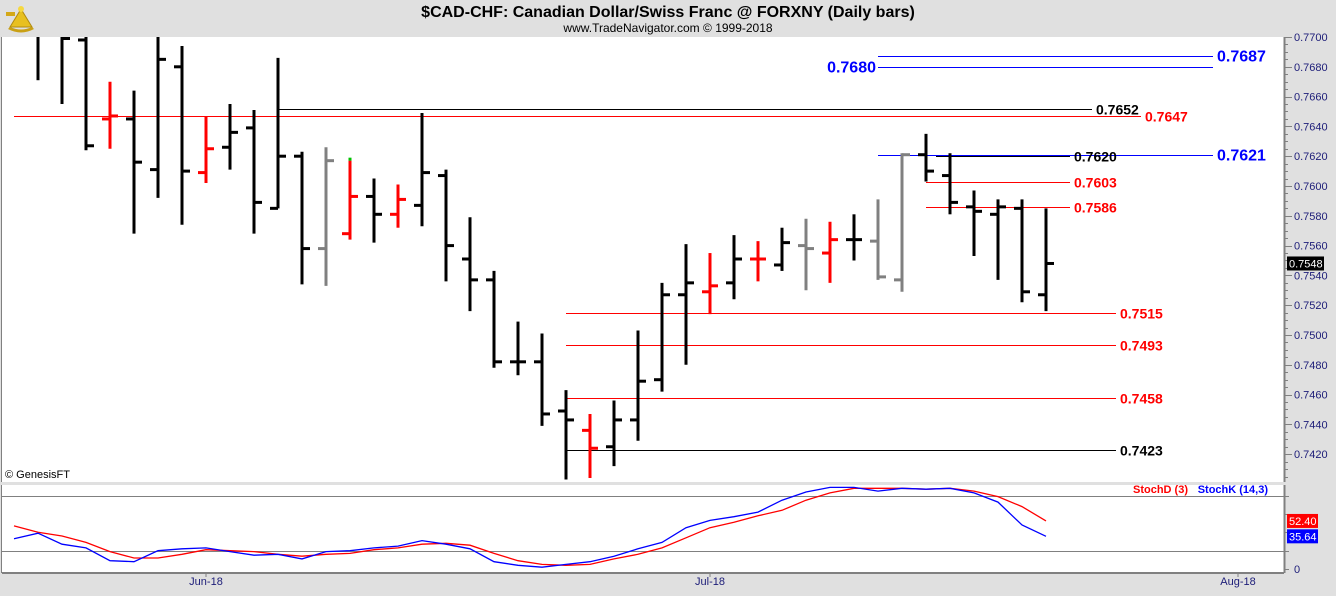 This screenshot has width=1336, height=596. I want to click on y-tick-label: 0.7480, so click(1311, 366).